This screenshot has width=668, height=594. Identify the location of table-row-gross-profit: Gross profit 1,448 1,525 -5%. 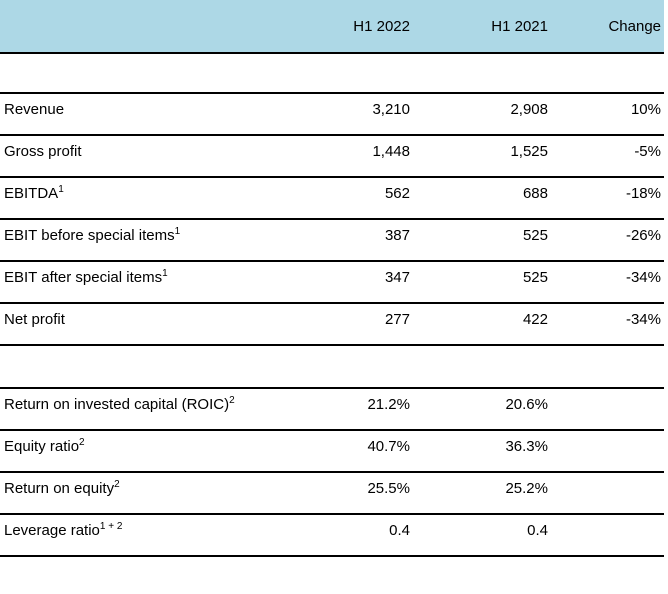
(332, 156).